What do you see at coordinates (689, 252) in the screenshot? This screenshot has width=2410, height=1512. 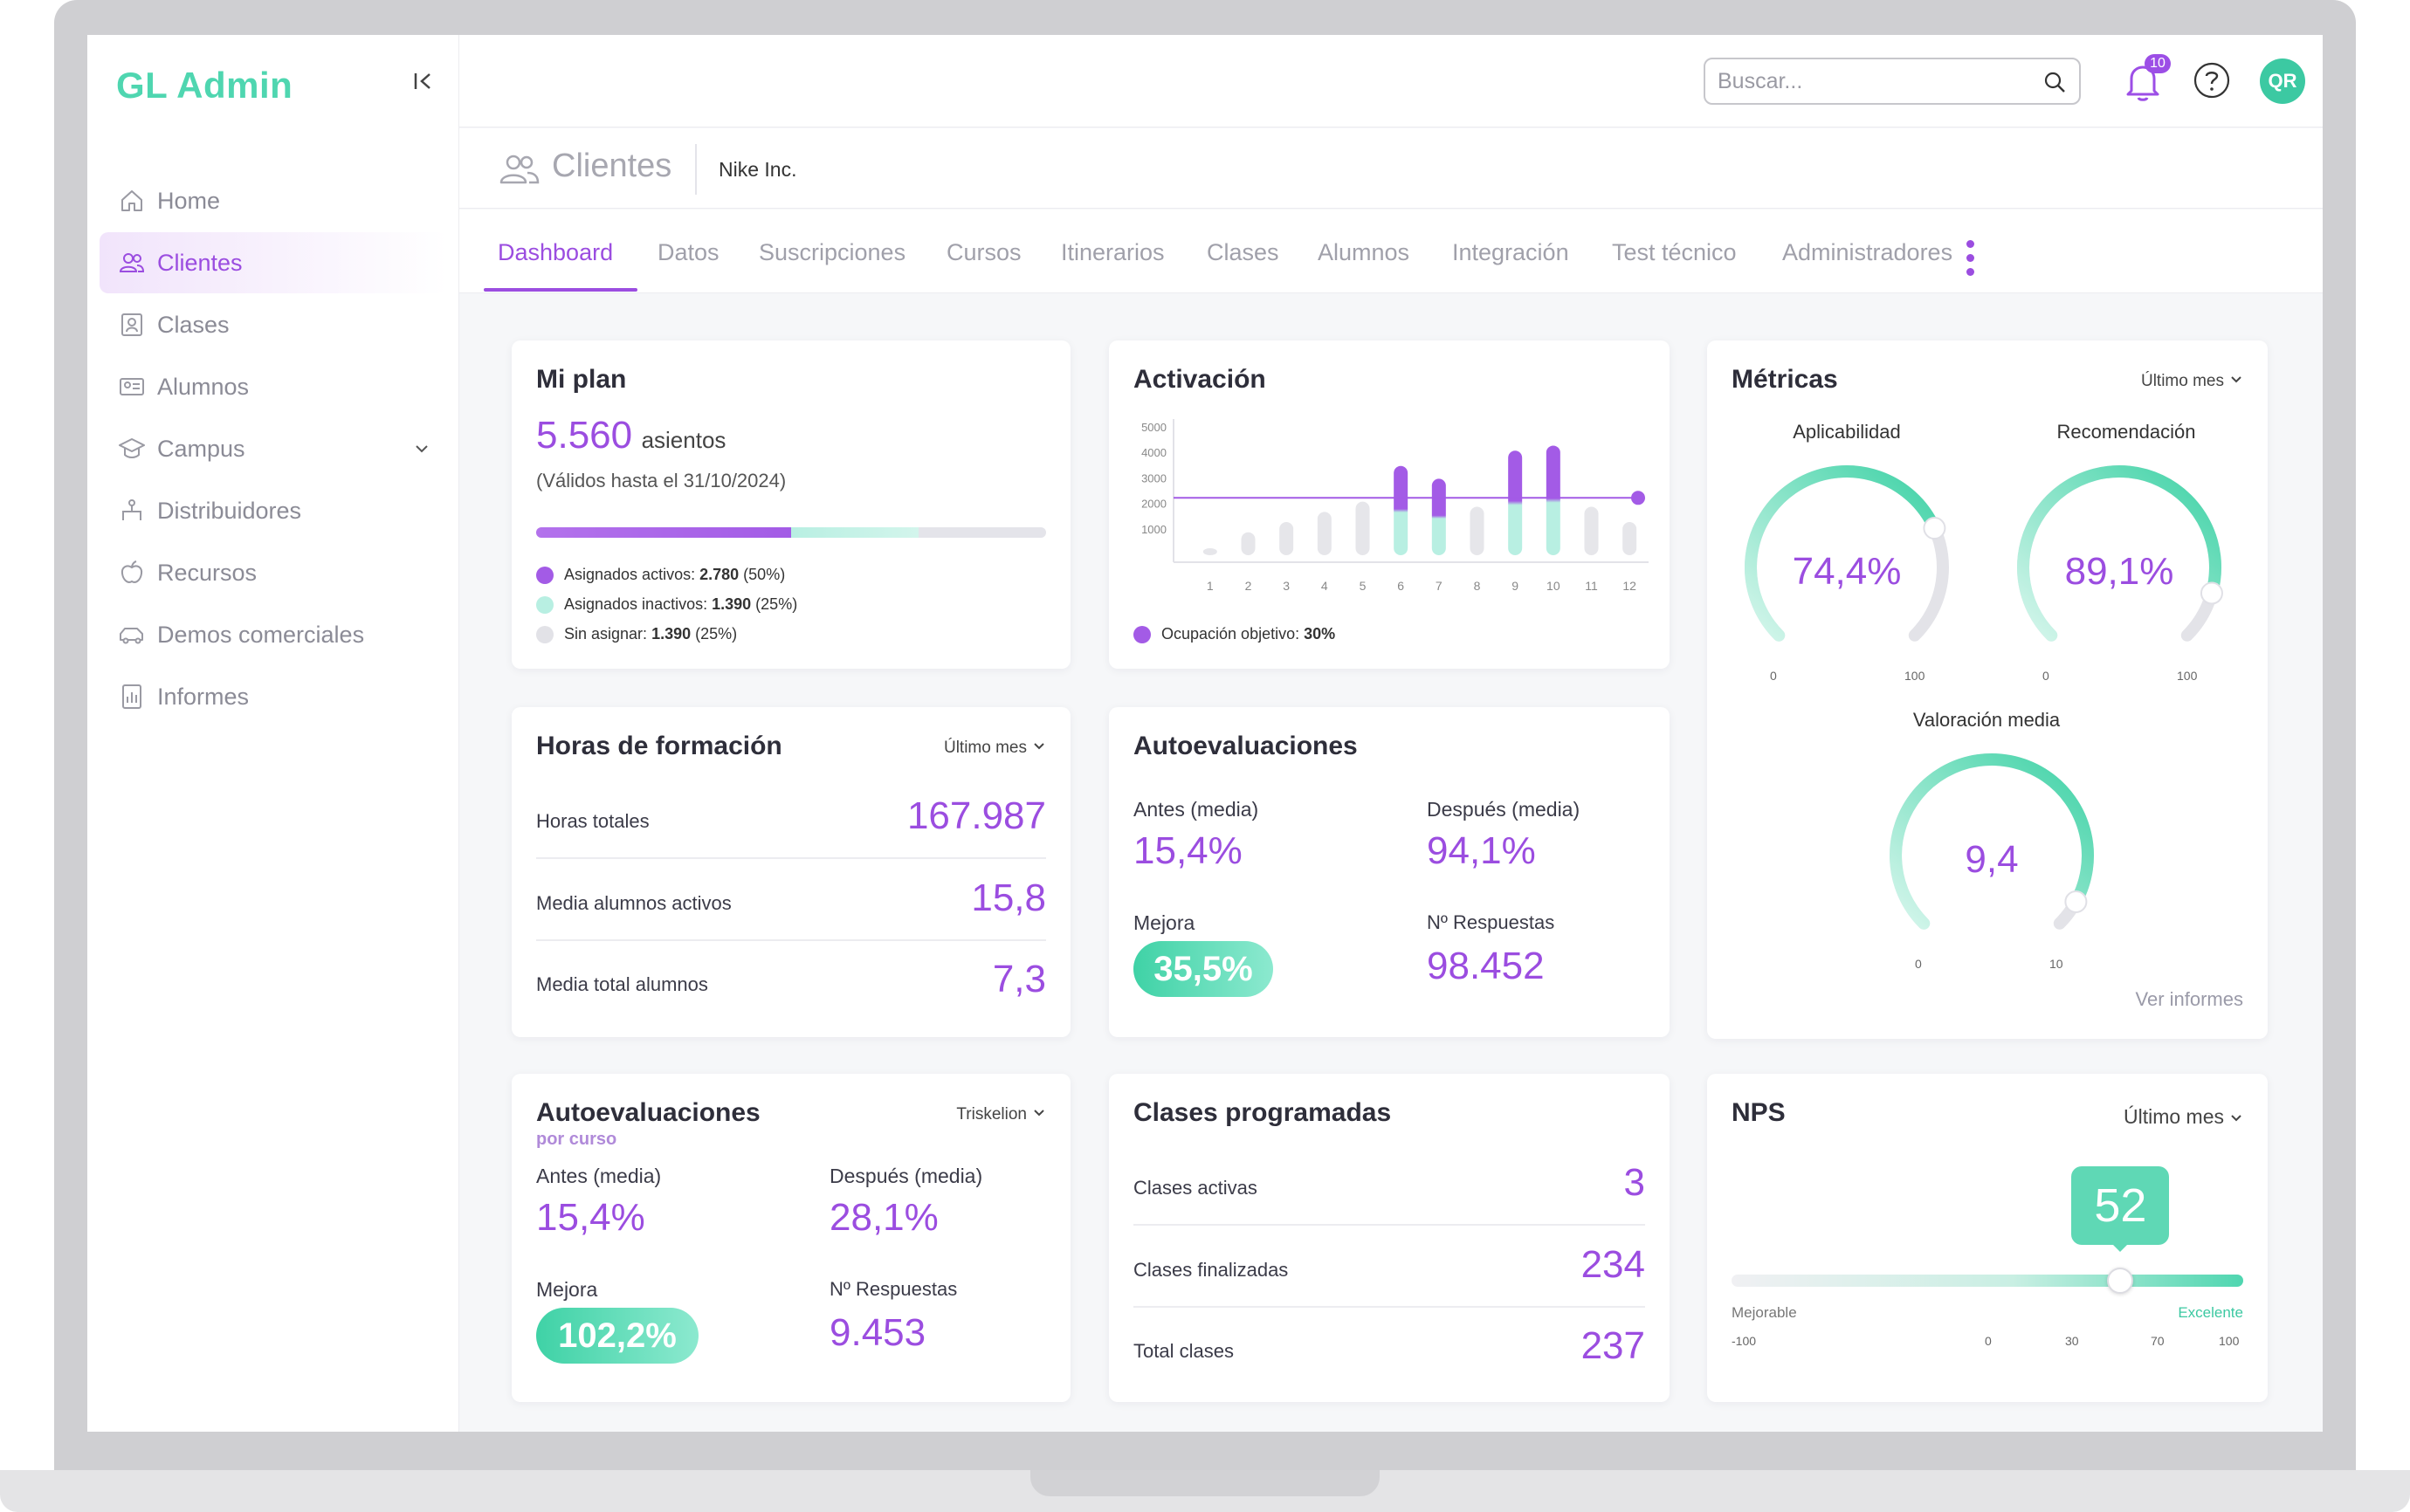 I see `tab-datos: Datos` at bounding box center [689, 252].